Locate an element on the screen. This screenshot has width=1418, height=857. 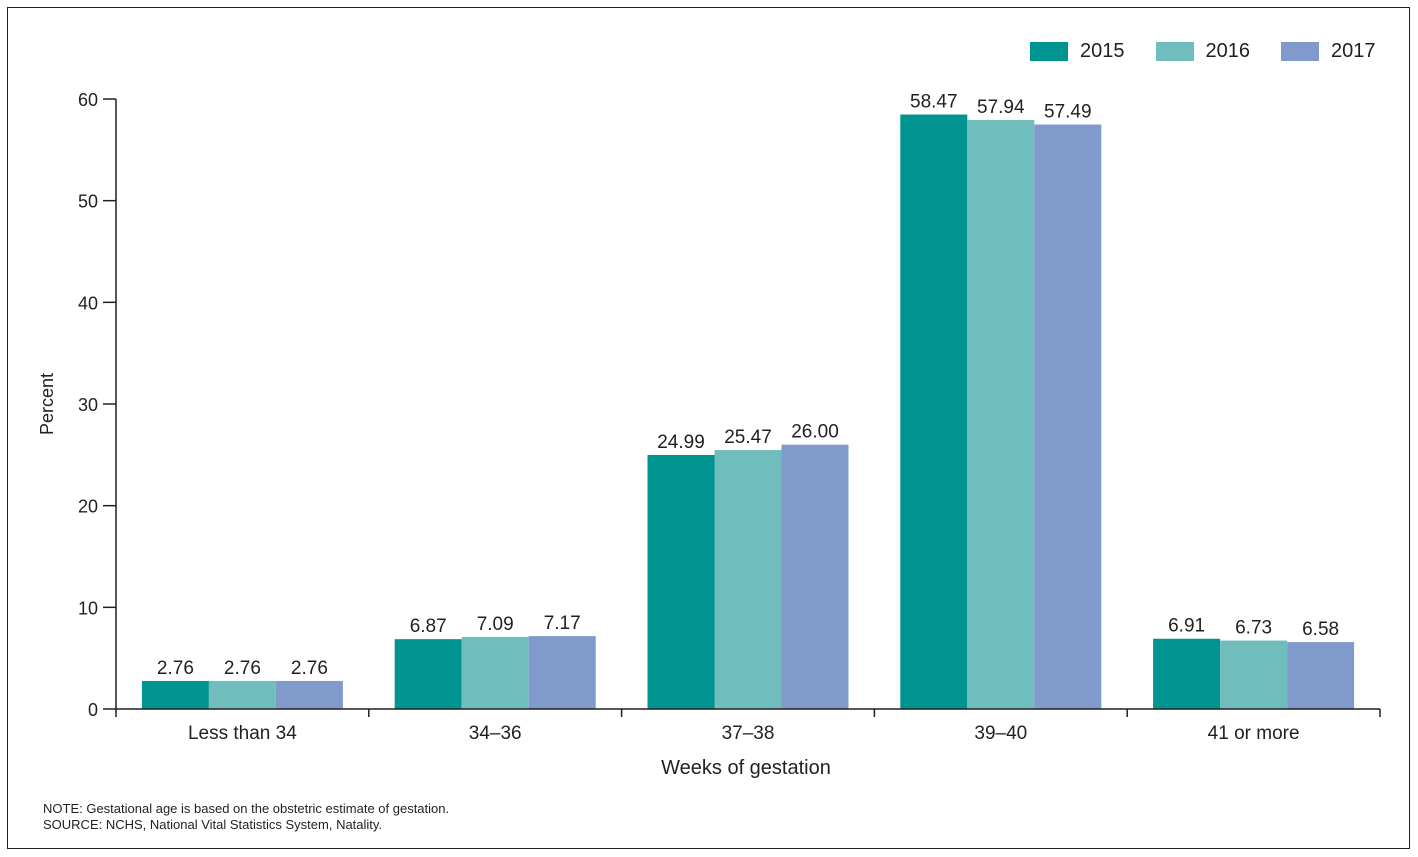
legend-item-2015: 2015 is located at coordinates (1077, 51).